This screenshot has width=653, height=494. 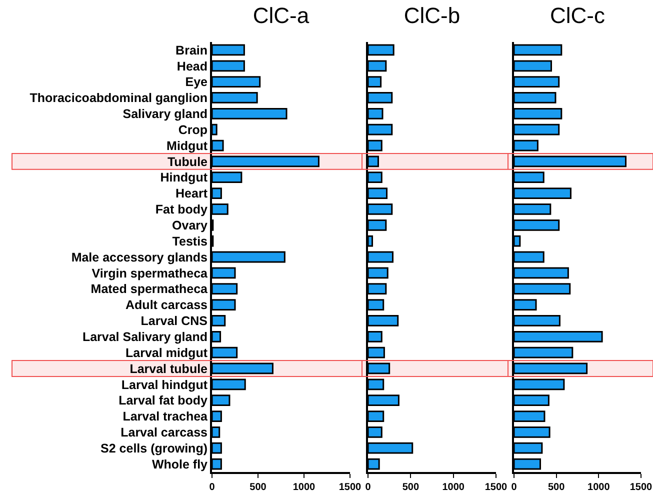 What do you see at coordinates (150, 273) in the screenshot?
I see `y-tick-label: Virgin spermatheca` at bounding box center [150, 273].